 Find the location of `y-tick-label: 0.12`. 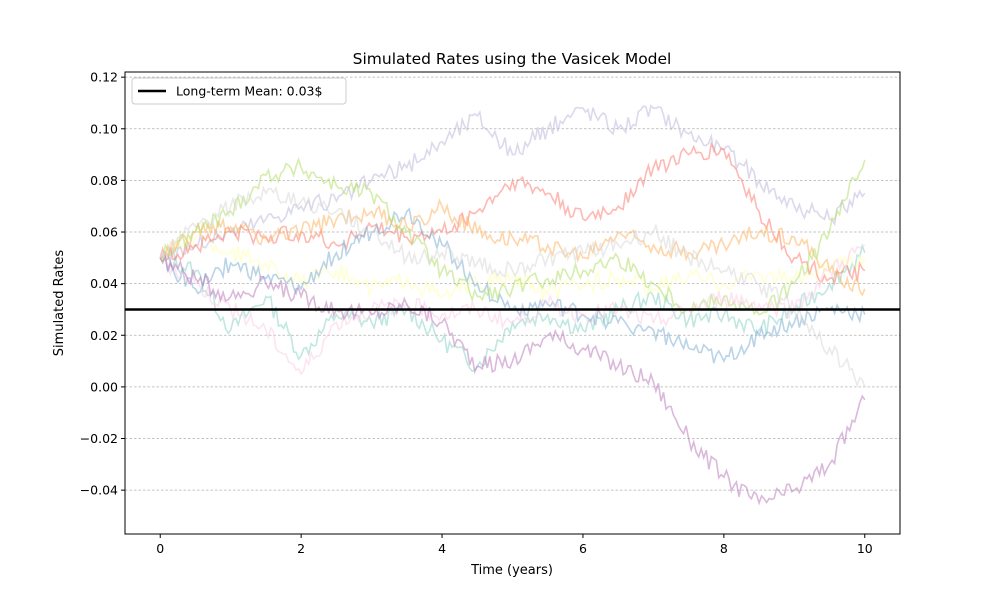

y-tick-label: 0.12 is located at coordinates (104, 77).